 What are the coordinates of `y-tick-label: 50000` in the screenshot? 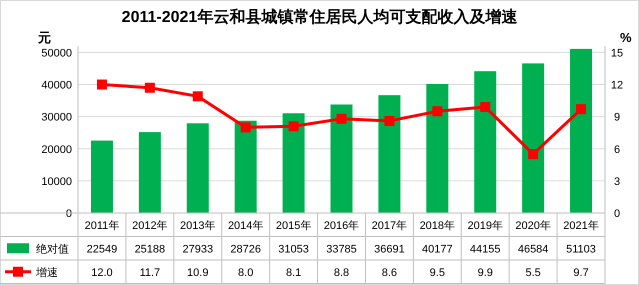 It's located at (56, 53).